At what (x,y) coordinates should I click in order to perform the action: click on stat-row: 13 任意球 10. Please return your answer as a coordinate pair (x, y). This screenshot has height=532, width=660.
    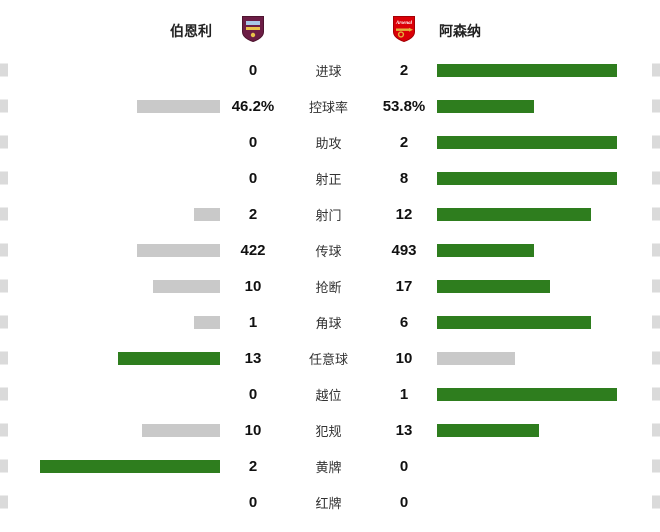
    Looking at the image, I should click on (330, 358).